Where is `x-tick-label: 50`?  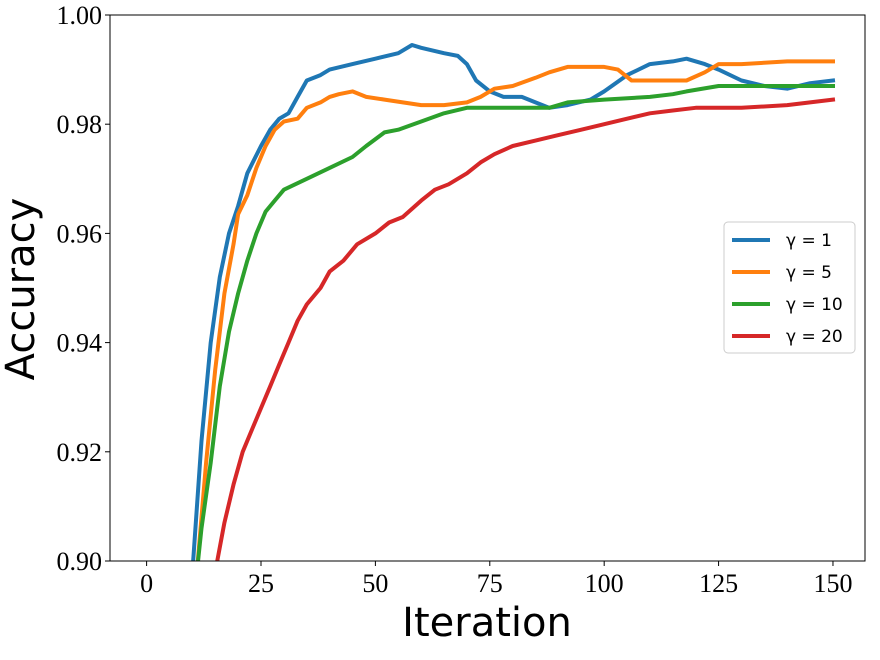
x-tick-label: 50 is located at coordinates (375, 583).